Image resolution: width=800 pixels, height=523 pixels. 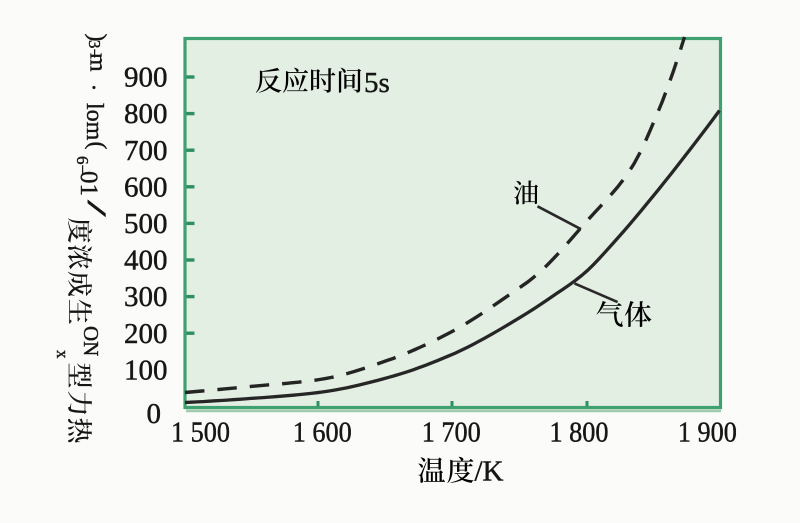 What do you see at coordinates (146, 151) in the screenshot?
I see `svg-text: 700` at bounding box center [146, 151].